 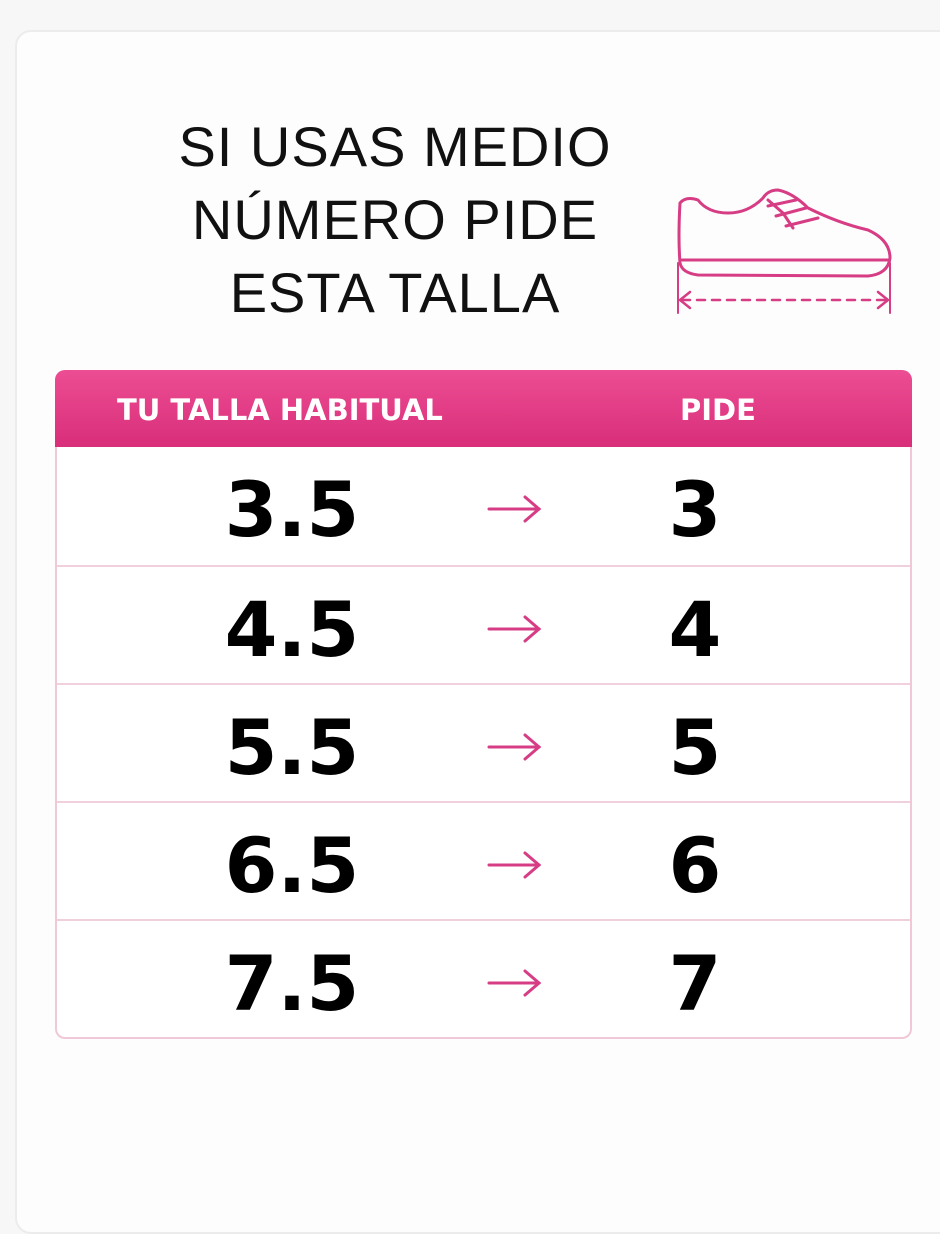 What do you see at coordinates (483, 978) in the screenshot?
I see `table-row: 7.5 7` at bounding box center [483, 978].